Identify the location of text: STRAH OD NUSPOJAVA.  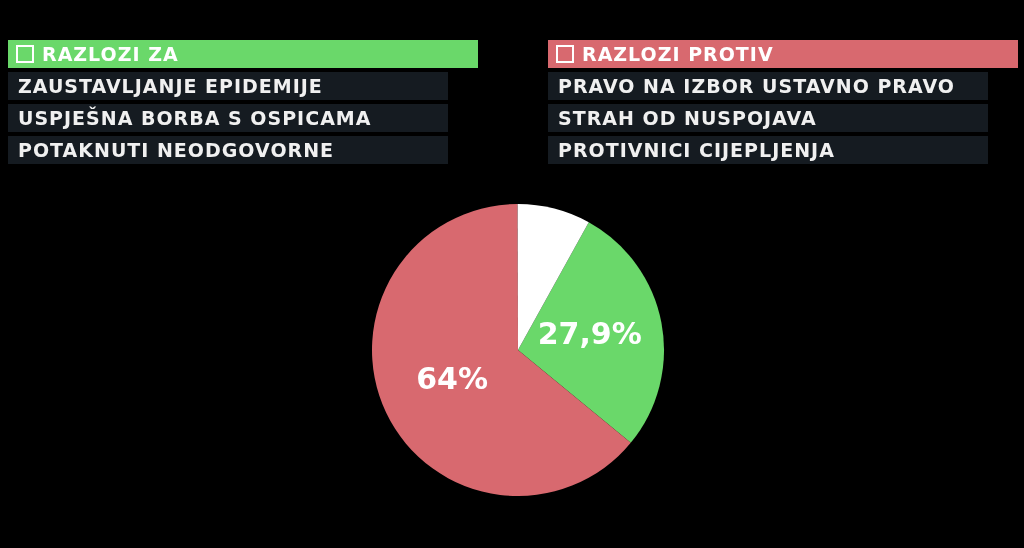
(768, 118).